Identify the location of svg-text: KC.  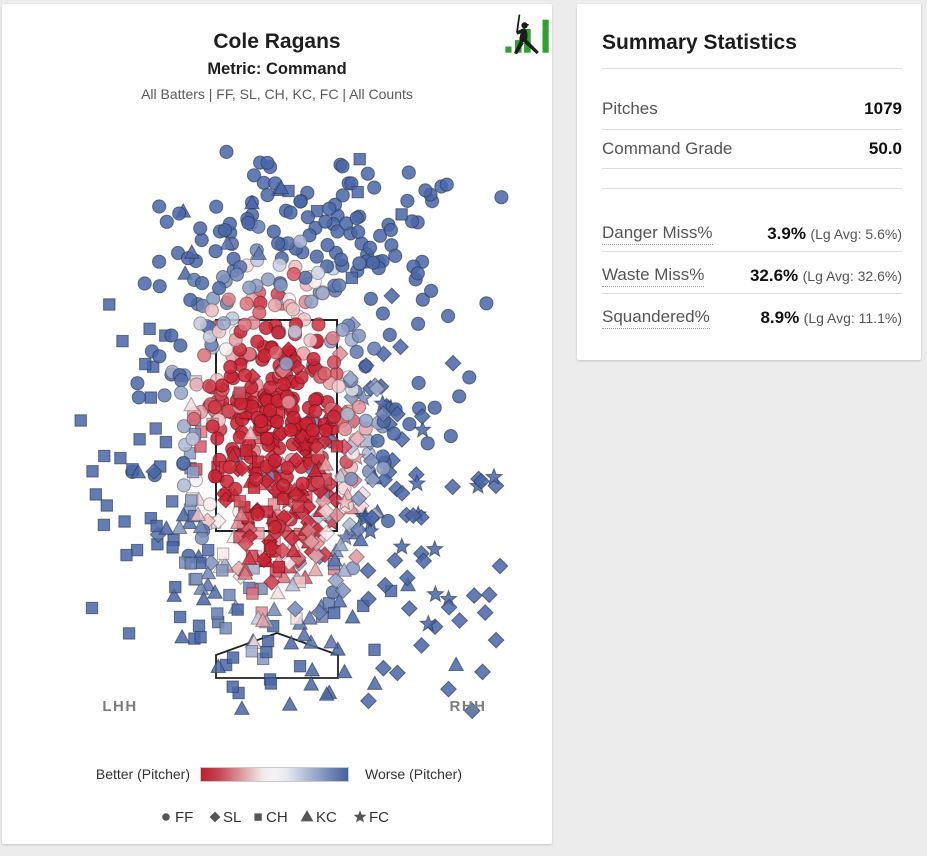
(326, 817).